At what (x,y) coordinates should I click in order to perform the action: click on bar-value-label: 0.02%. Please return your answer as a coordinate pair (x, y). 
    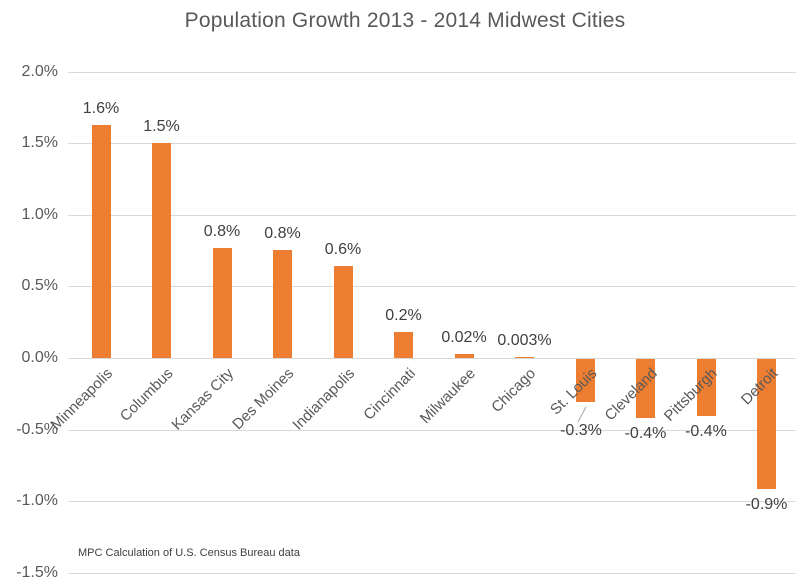
    Looking at the image, I should click on (464, 338).